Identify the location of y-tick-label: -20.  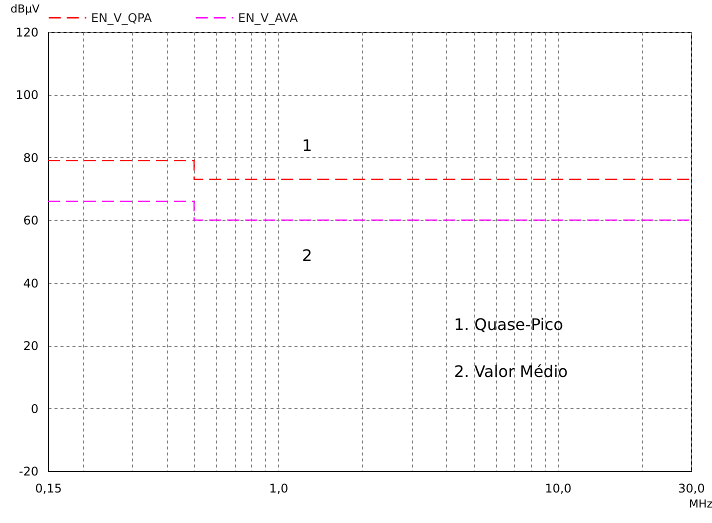
(28, 471).